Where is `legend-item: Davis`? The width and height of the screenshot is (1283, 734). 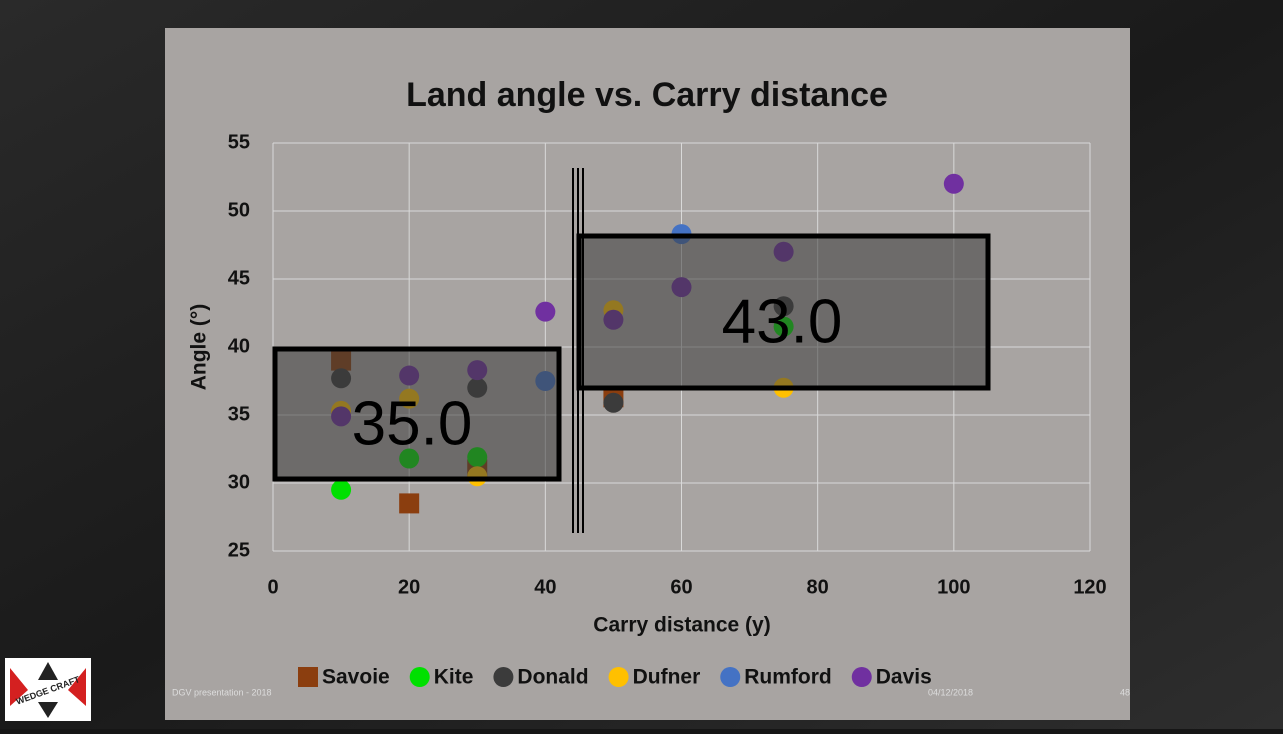
legend-item: Davis is located at coordinates (891, 677).